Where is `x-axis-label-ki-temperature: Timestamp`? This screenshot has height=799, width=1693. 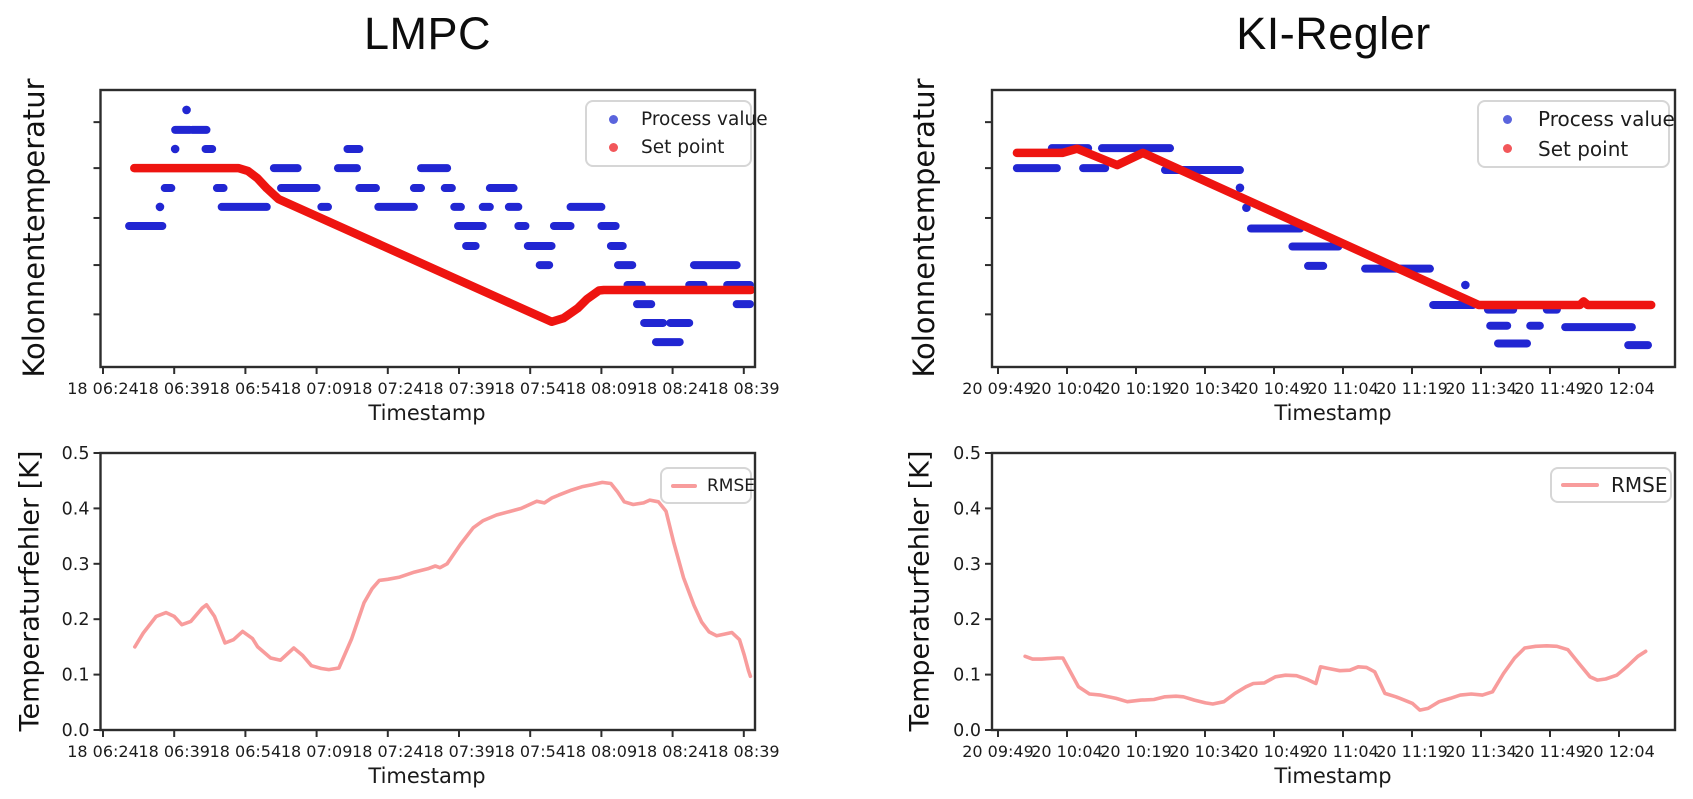 x-axis-label-ki-temperature: Timestamp is located at coordinates (1333, 413).